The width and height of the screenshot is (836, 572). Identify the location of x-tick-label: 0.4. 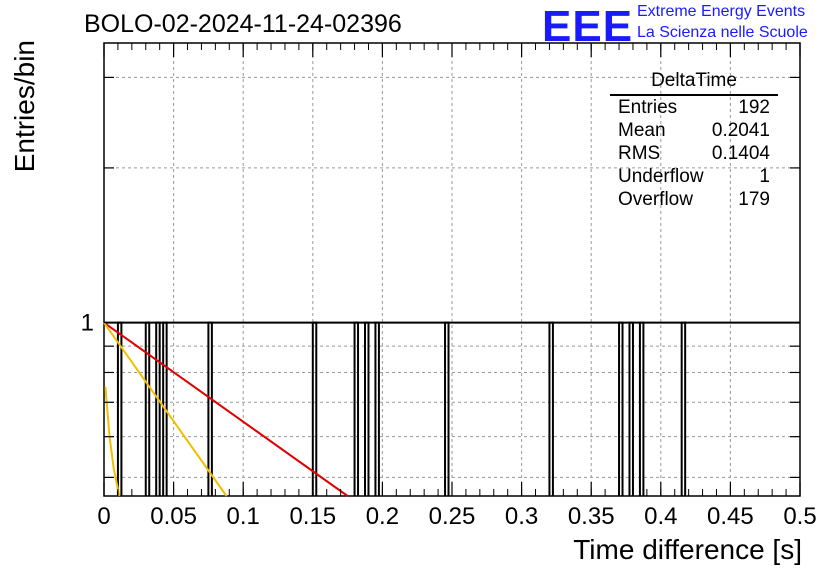
(660, 516).